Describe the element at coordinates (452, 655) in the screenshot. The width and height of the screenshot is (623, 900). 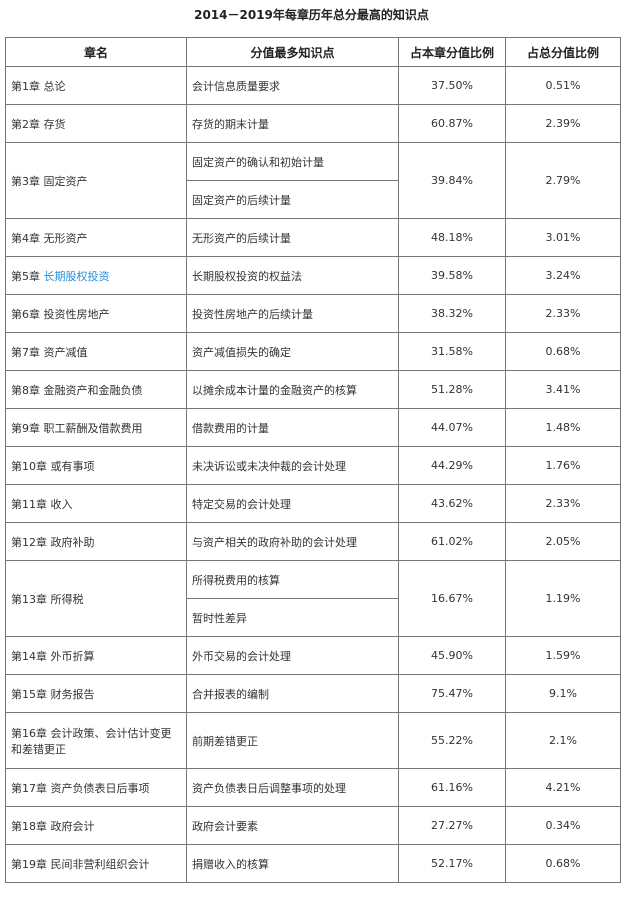
I see `chapter-ratio: 45.90%` at that location.